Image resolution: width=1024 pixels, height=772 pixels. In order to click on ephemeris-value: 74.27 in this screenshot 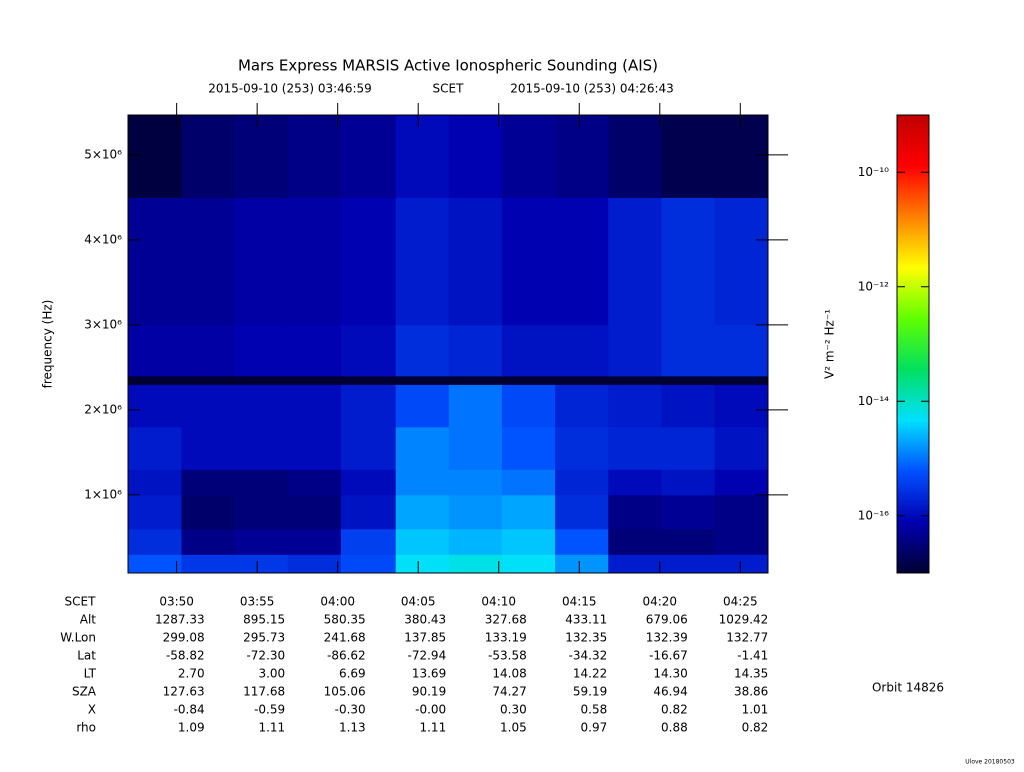, I will do `click(509, 692)`.